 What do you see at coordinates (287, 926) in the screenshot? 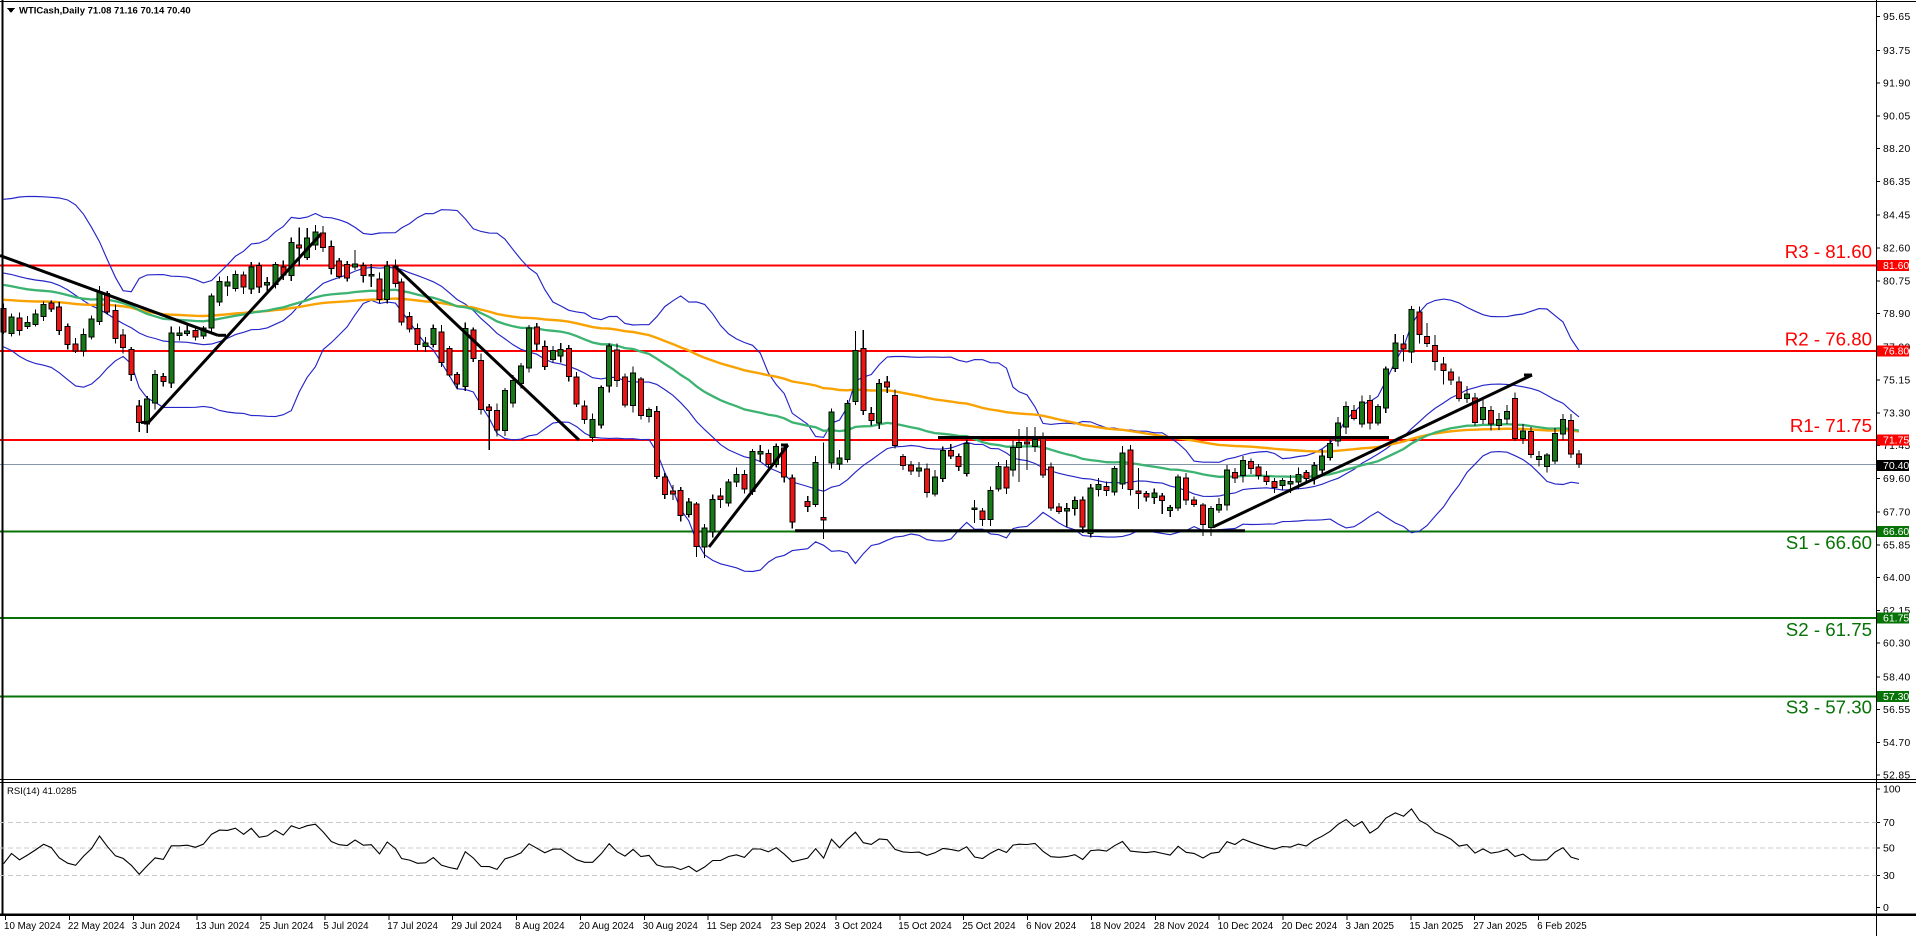
I see `svg-text: 25 Jun 2024` at bounding box center [287, 926].